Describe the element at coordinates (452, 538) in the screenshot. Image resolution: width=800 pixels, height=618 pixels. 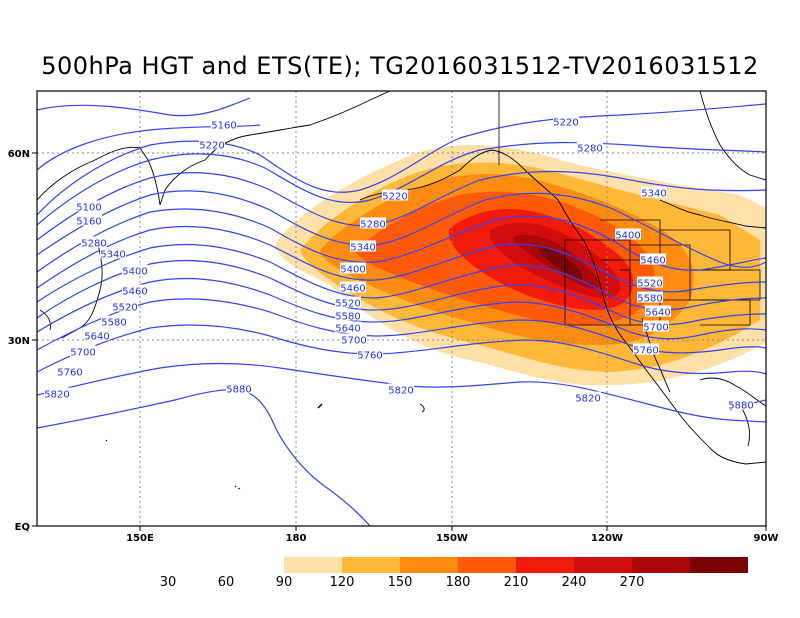
I see `lon-label-150w: 150W` at that location.